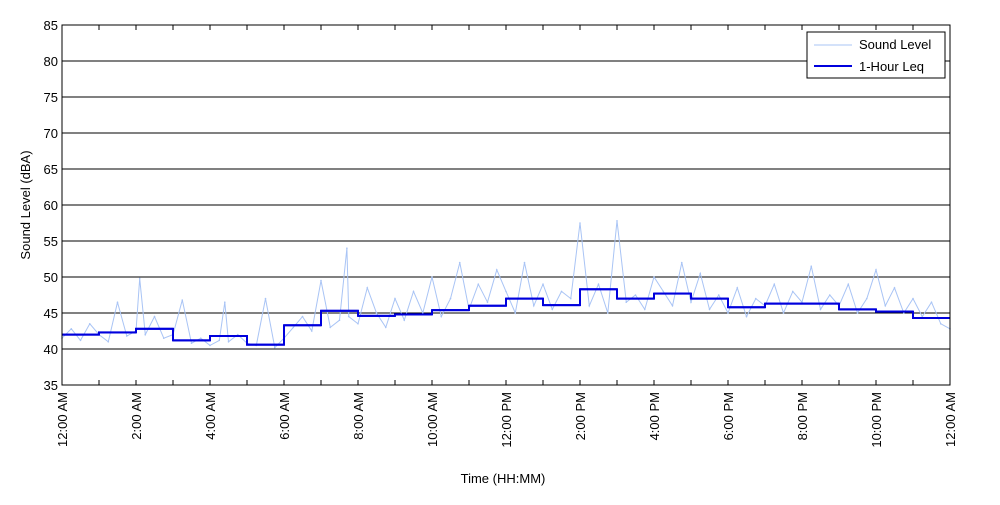  I want to click on y-tick-label: 75, so click(51, 97).